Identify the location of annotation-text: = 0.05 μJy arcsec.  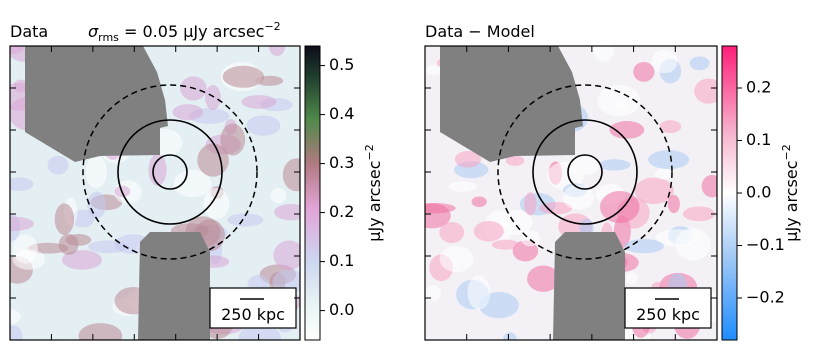
(192, 31).